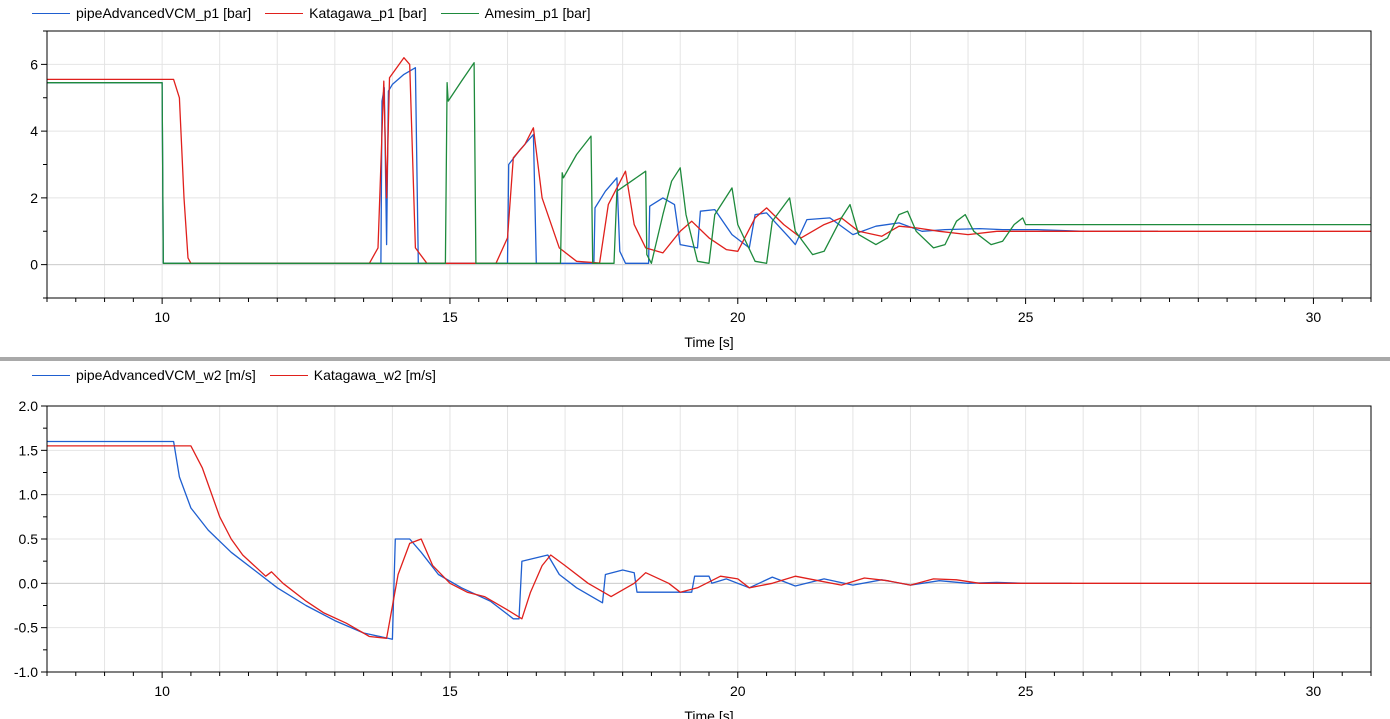 Image resolution: width=1390 pixels, height=719 pixels. Describe the element at coordinates (374, 375) in the screenshot. I see `legend-label: Katagawa_w2 [m/s]` at that location.